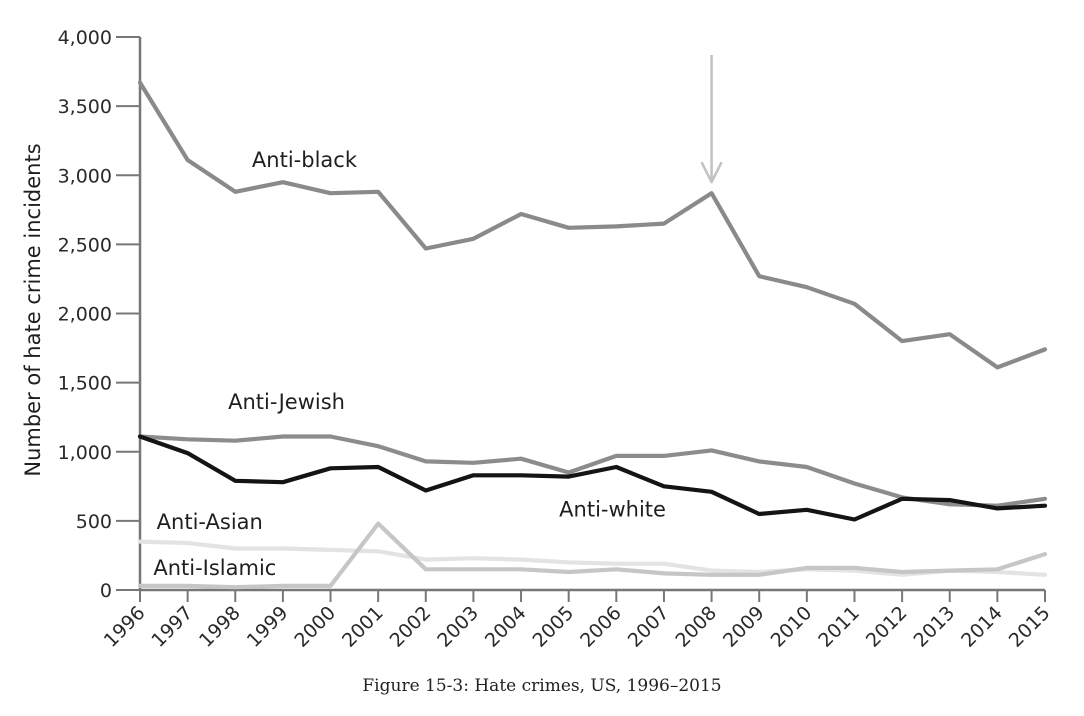 This screenshot has width=1084, height=716. What do you see at coordinates (696, 627) in the screenshot?
I see `x-tick-label: 2008` at bounding box center [696, 627].